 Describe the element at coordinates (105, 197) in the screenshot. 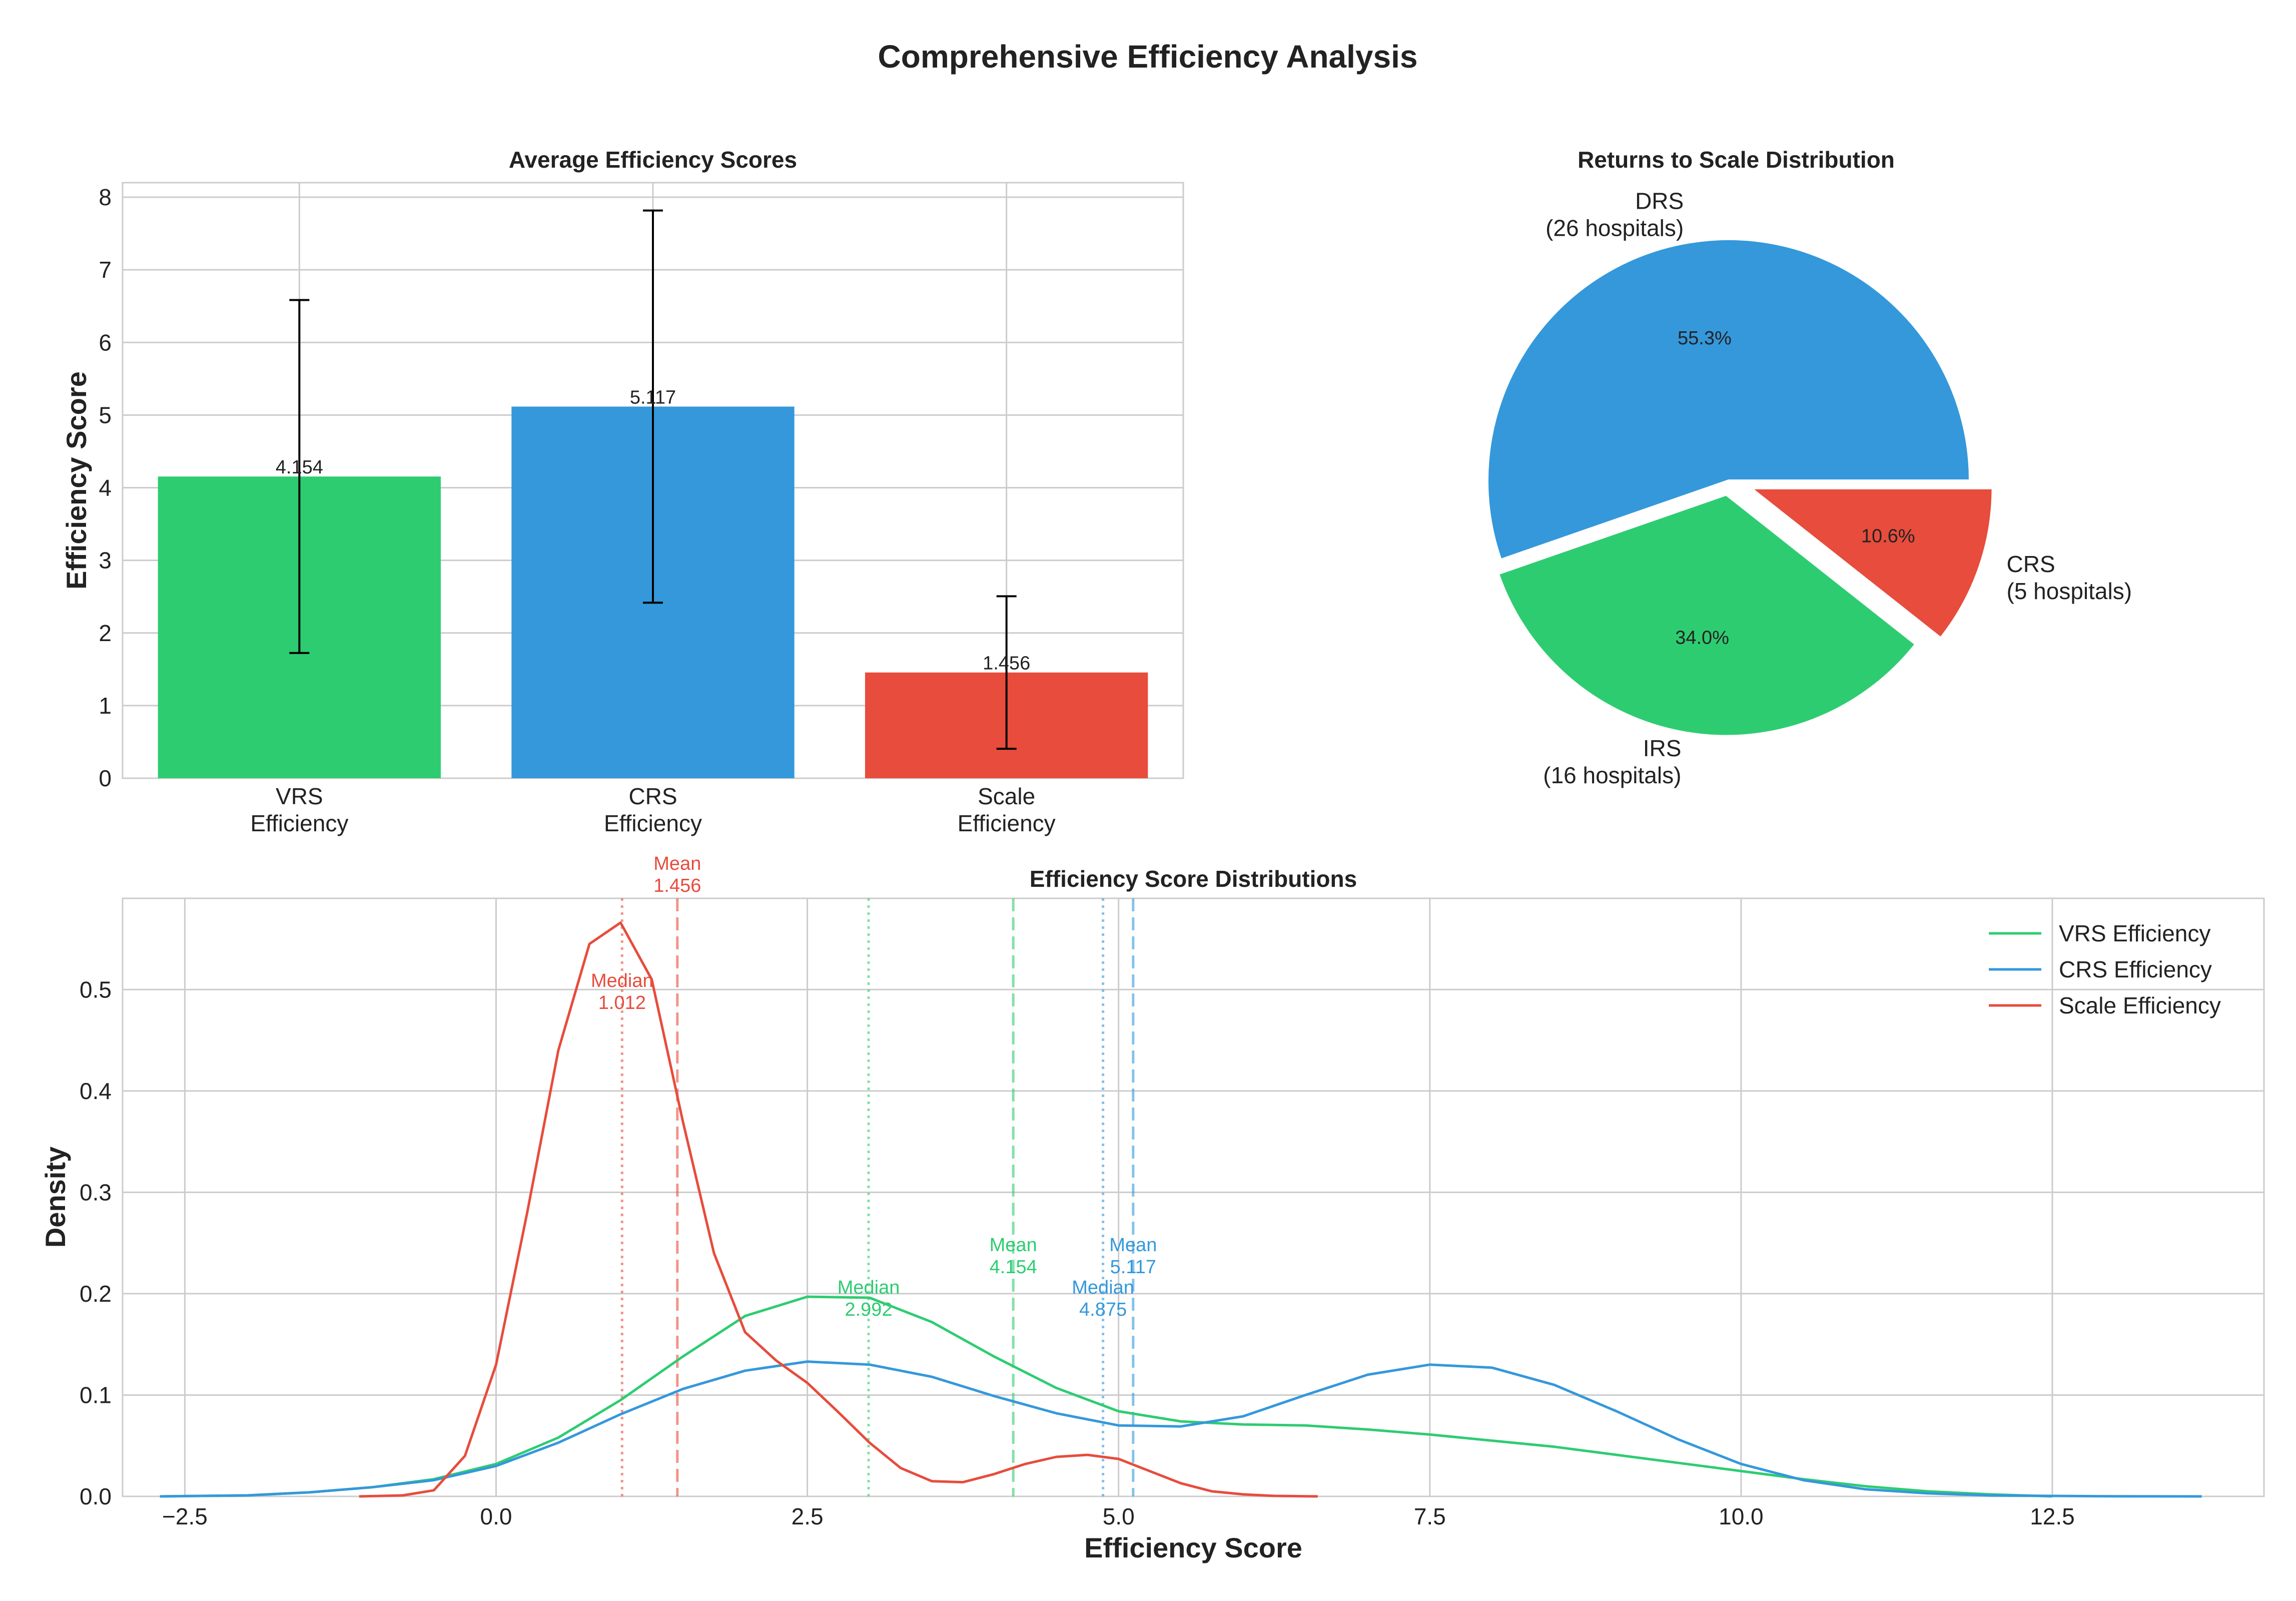

I see `bar-y-tick-label: 8` at that location.